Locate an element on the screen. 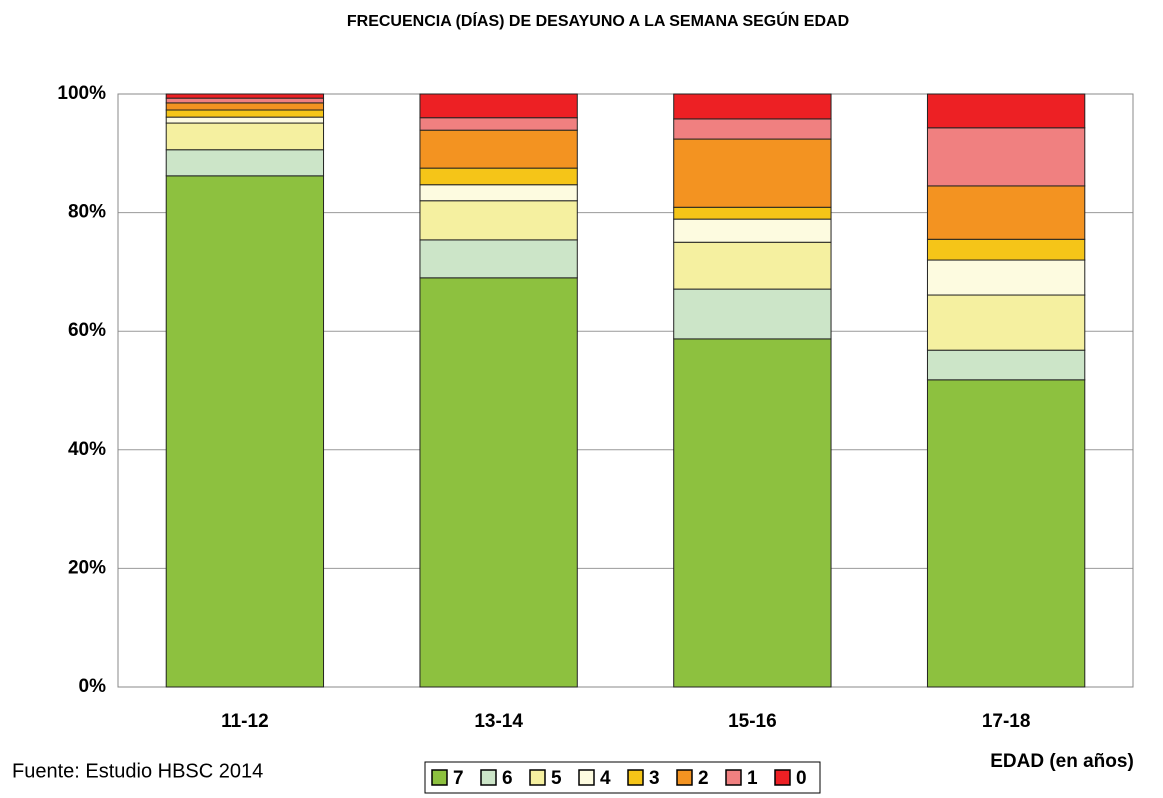 The width and height of the screenshot is (1163, 798). legend-label: 1 is located at coordinates (752, 778).